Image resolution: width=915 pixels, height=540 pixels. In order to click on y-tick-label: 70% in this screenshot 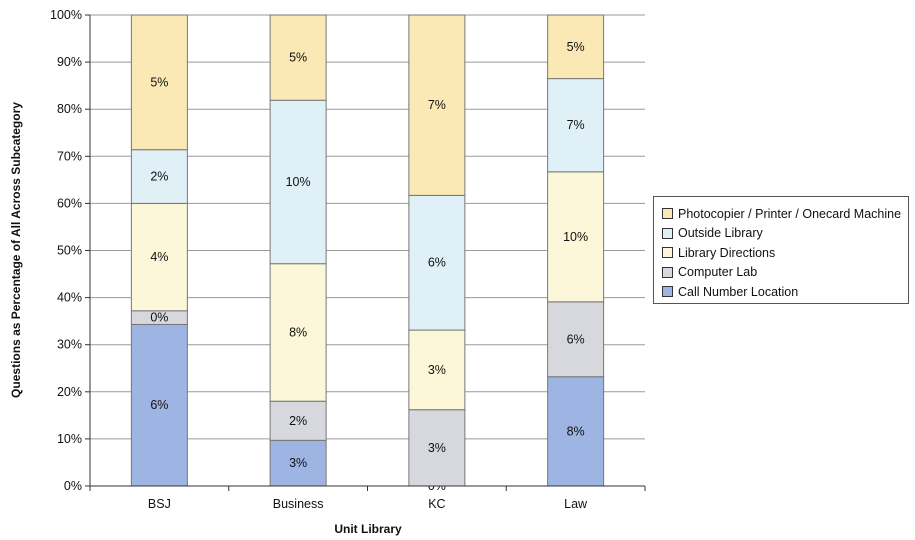, I will do `click(69, 156)`.